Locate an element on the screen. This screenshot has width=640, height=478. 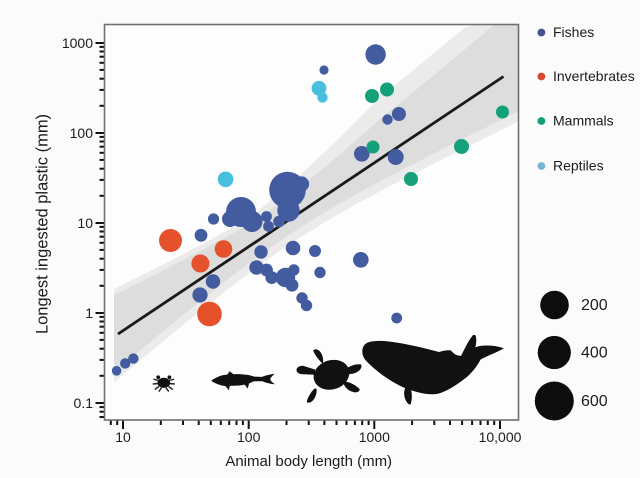
svg-text: Longest ingested plastic (mm) is located at coordinates (43, 224).